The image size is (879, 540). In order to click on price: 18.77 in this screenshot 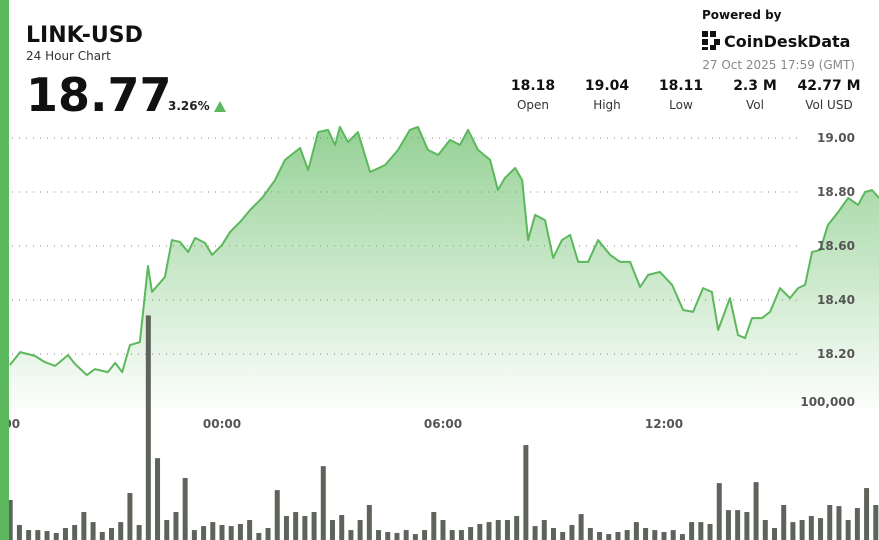, I will do `click(99, 95)`.